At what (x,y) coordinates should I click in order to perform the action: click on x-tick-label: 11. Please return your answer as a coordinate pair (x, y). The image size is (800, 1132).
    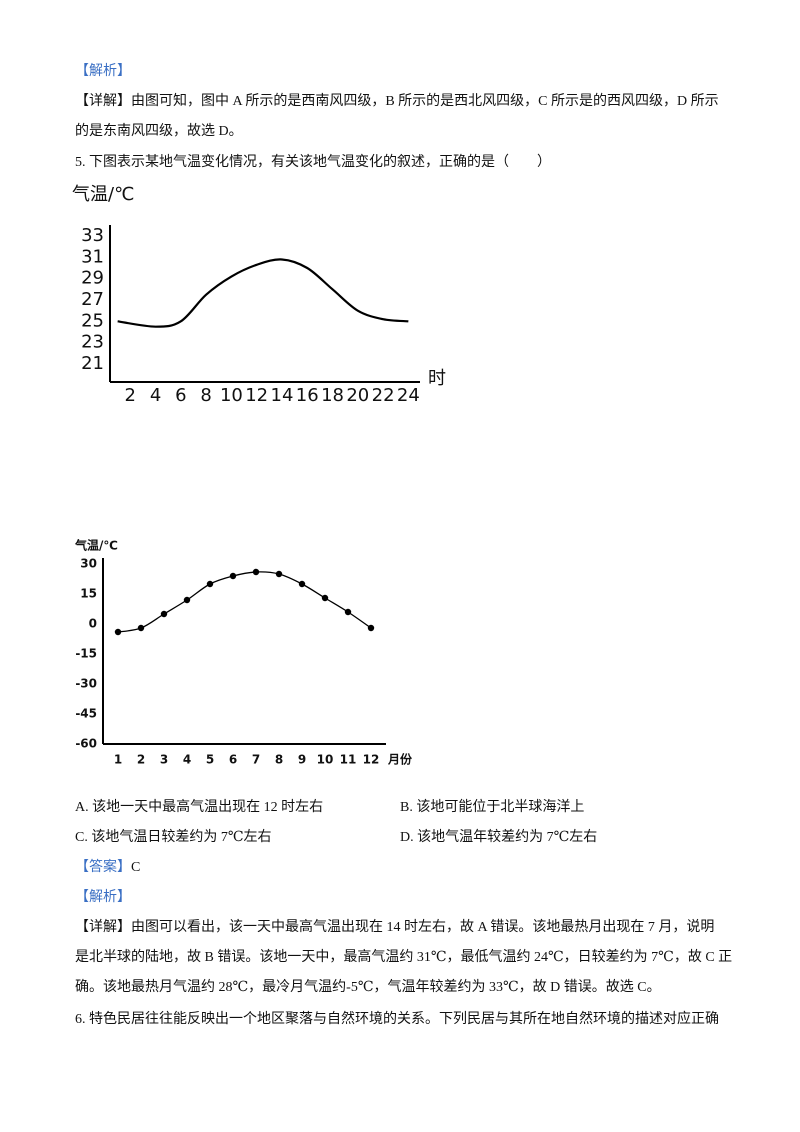
    Looking at the image, I should click on (348, 760).